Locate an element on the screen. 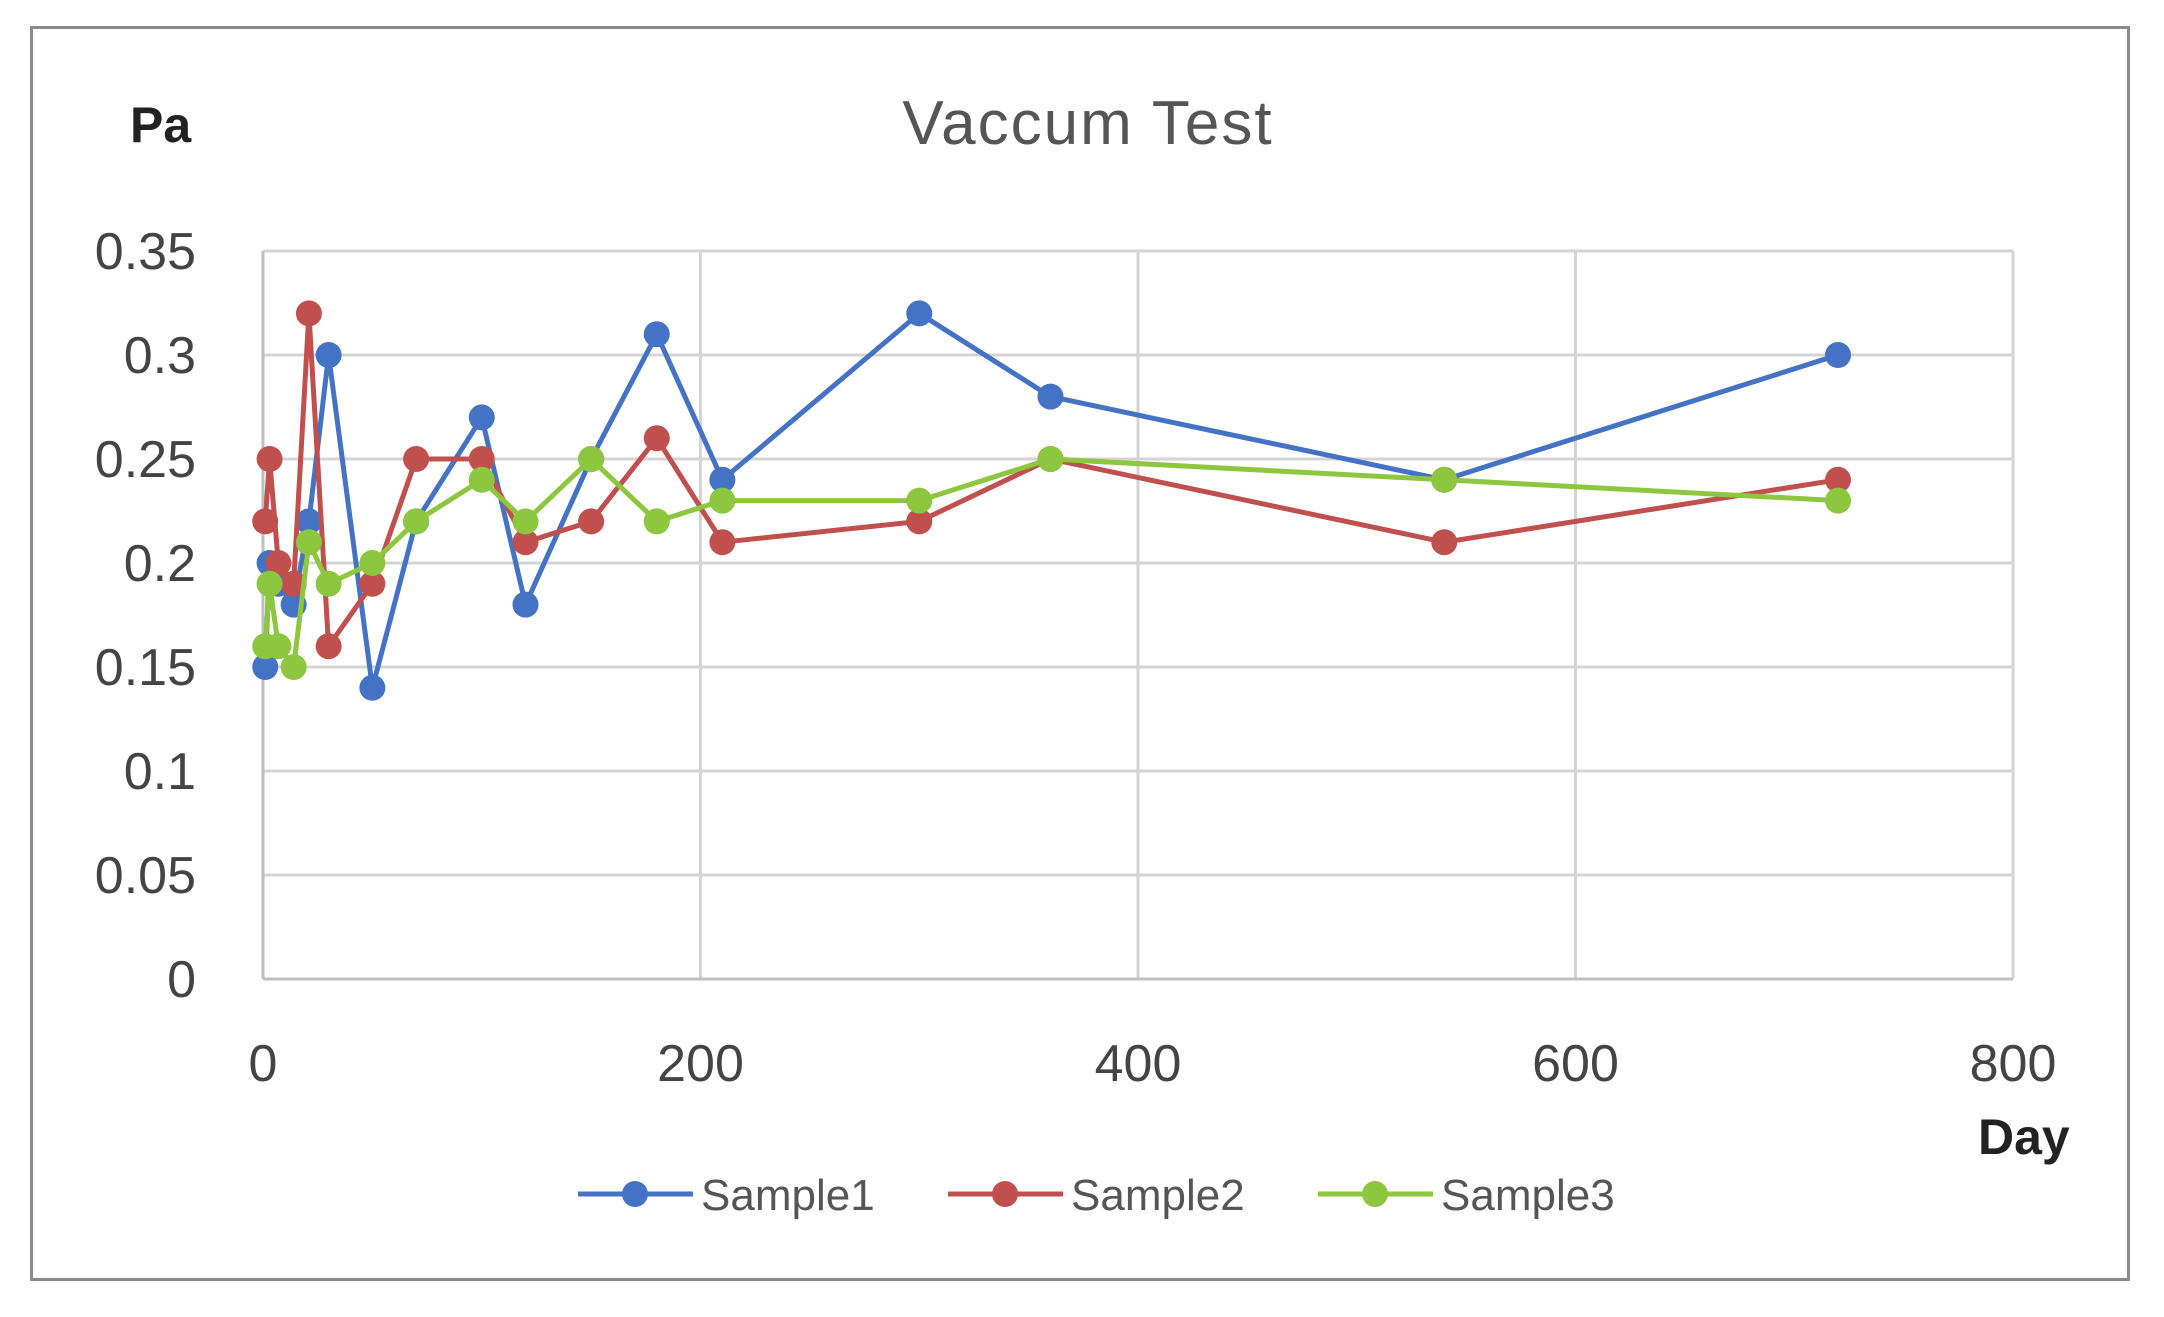  x-tick-label: 400 is located at coordinates (1138, 1064).